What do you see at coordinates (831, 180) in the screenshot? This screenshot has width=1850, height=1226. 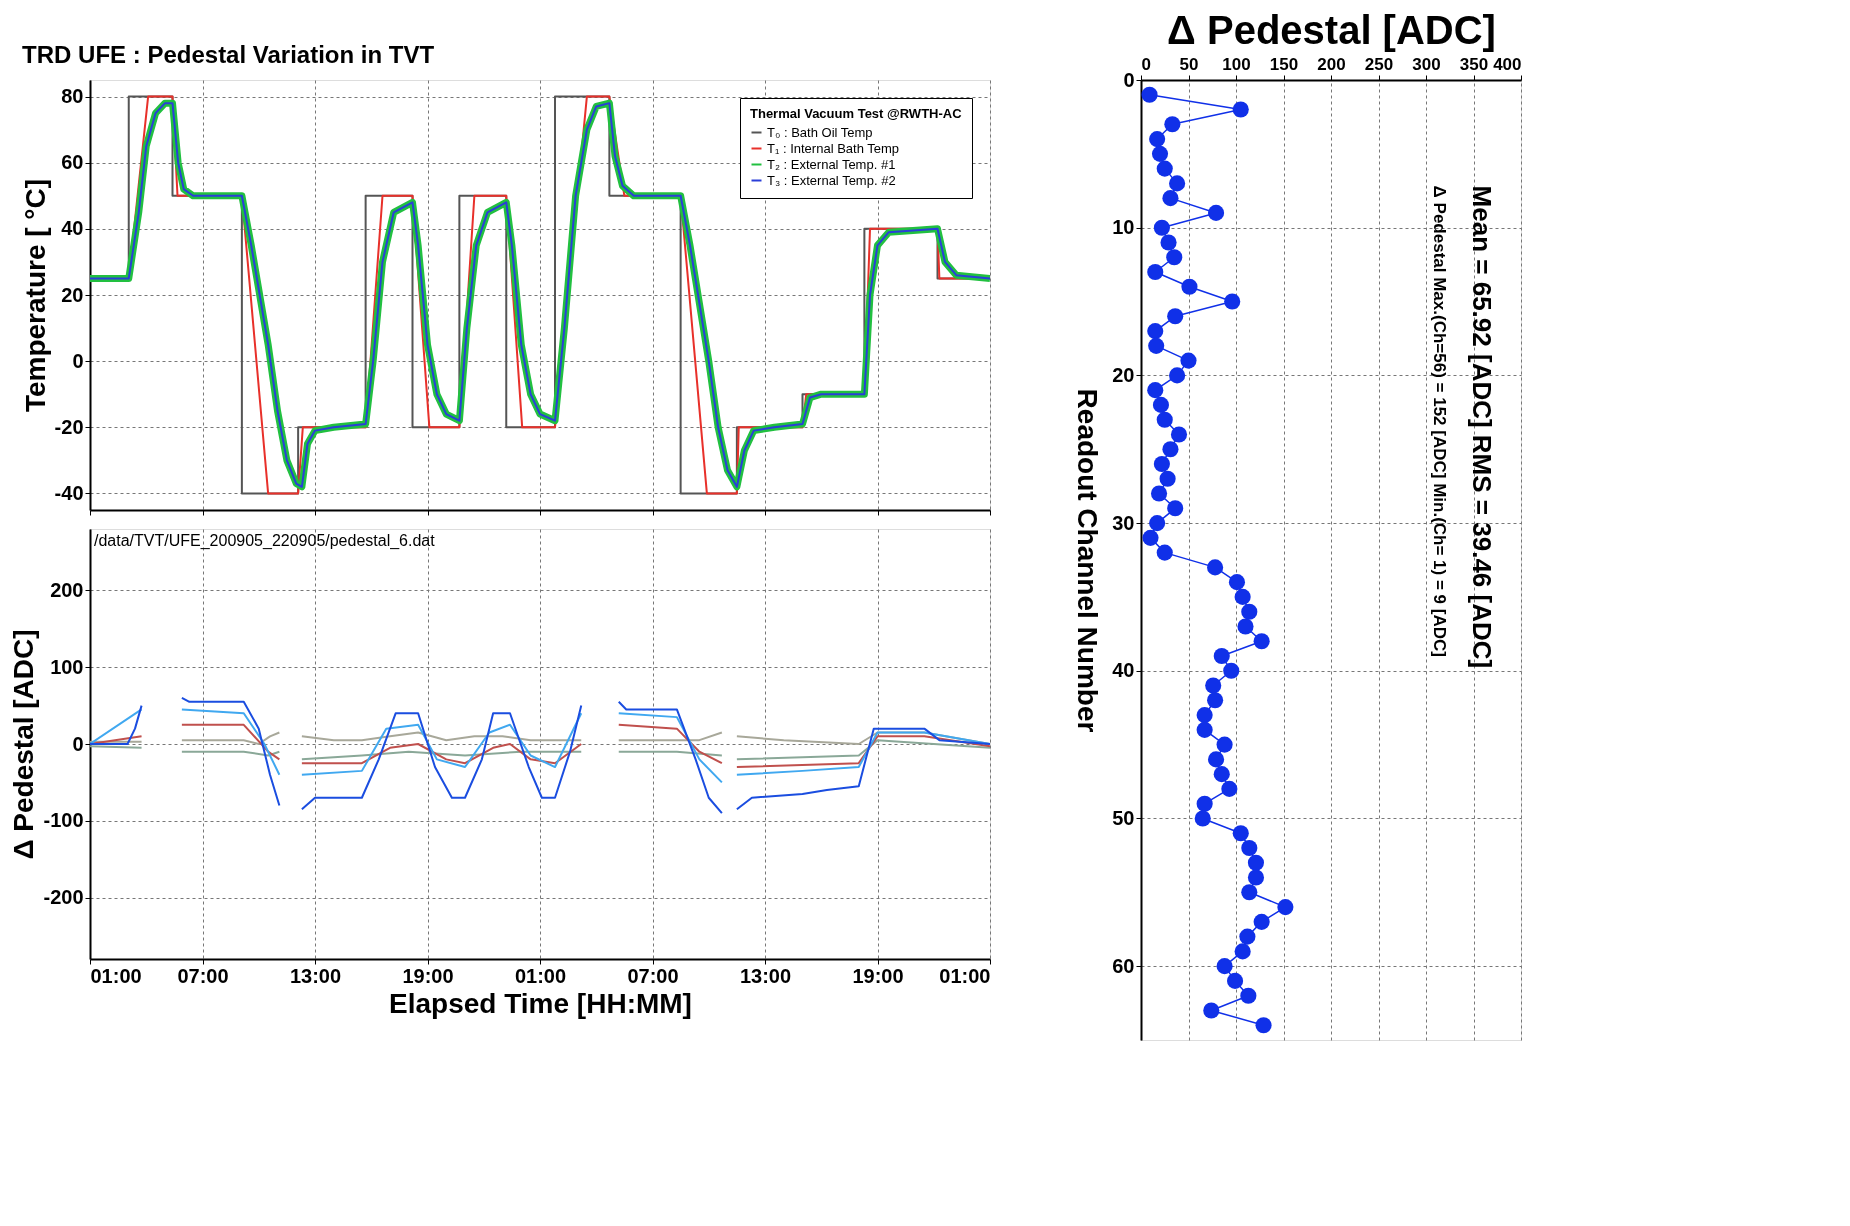 I see `legend-label: T₃ : External Temp. #2` at bounding box center [831, 180].